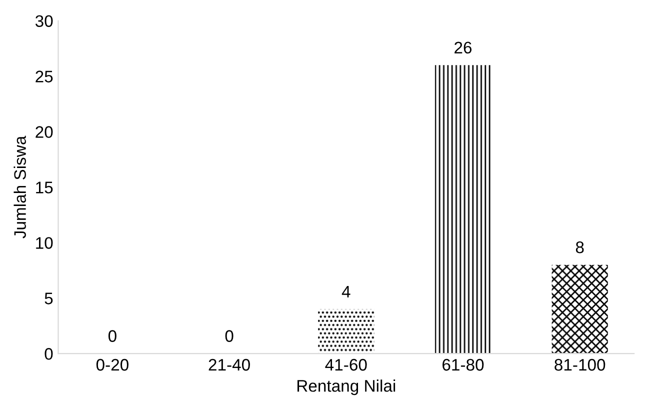  Describe the element at coordinates (229, 364) in the screenshot. I see `x-tick-label: 21-40` at that location.